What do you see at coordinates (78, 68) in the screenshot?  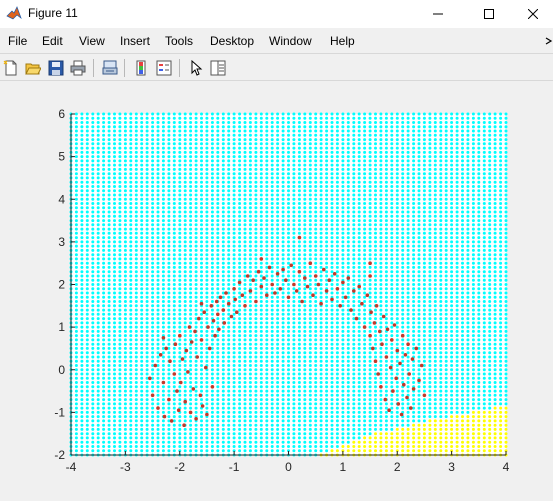 I see `print-button` at bounding box center [78, 68].